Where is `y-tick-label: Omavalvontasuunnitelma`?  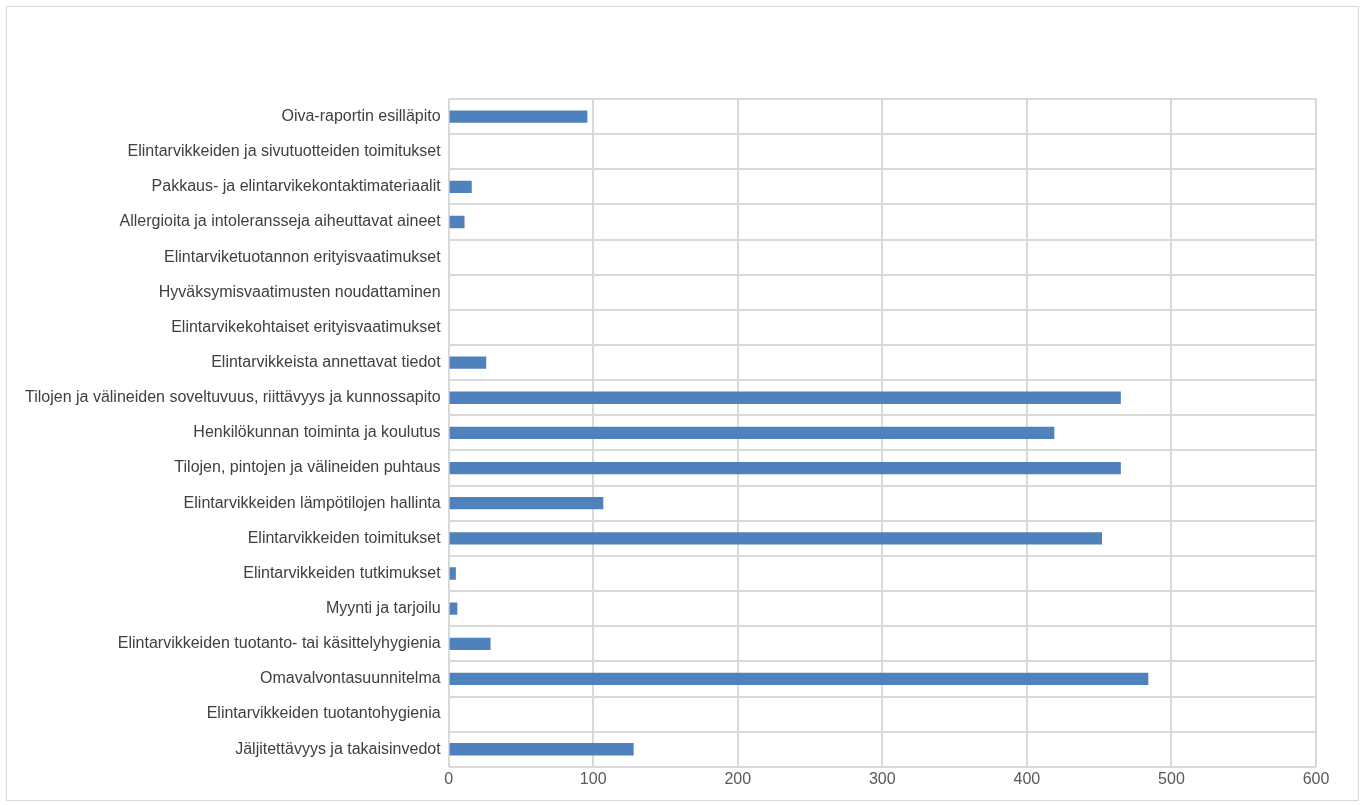 y-tick-label: Omavalvontasuunnitelma is located at coordinates (350, 678).